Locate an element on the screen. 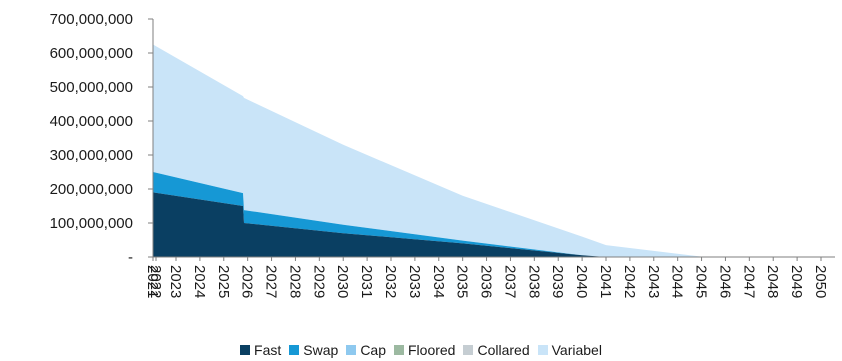 This screenshot has width=842, height=361. x-tick-label: 2047 is located at coordinates (748, 281).